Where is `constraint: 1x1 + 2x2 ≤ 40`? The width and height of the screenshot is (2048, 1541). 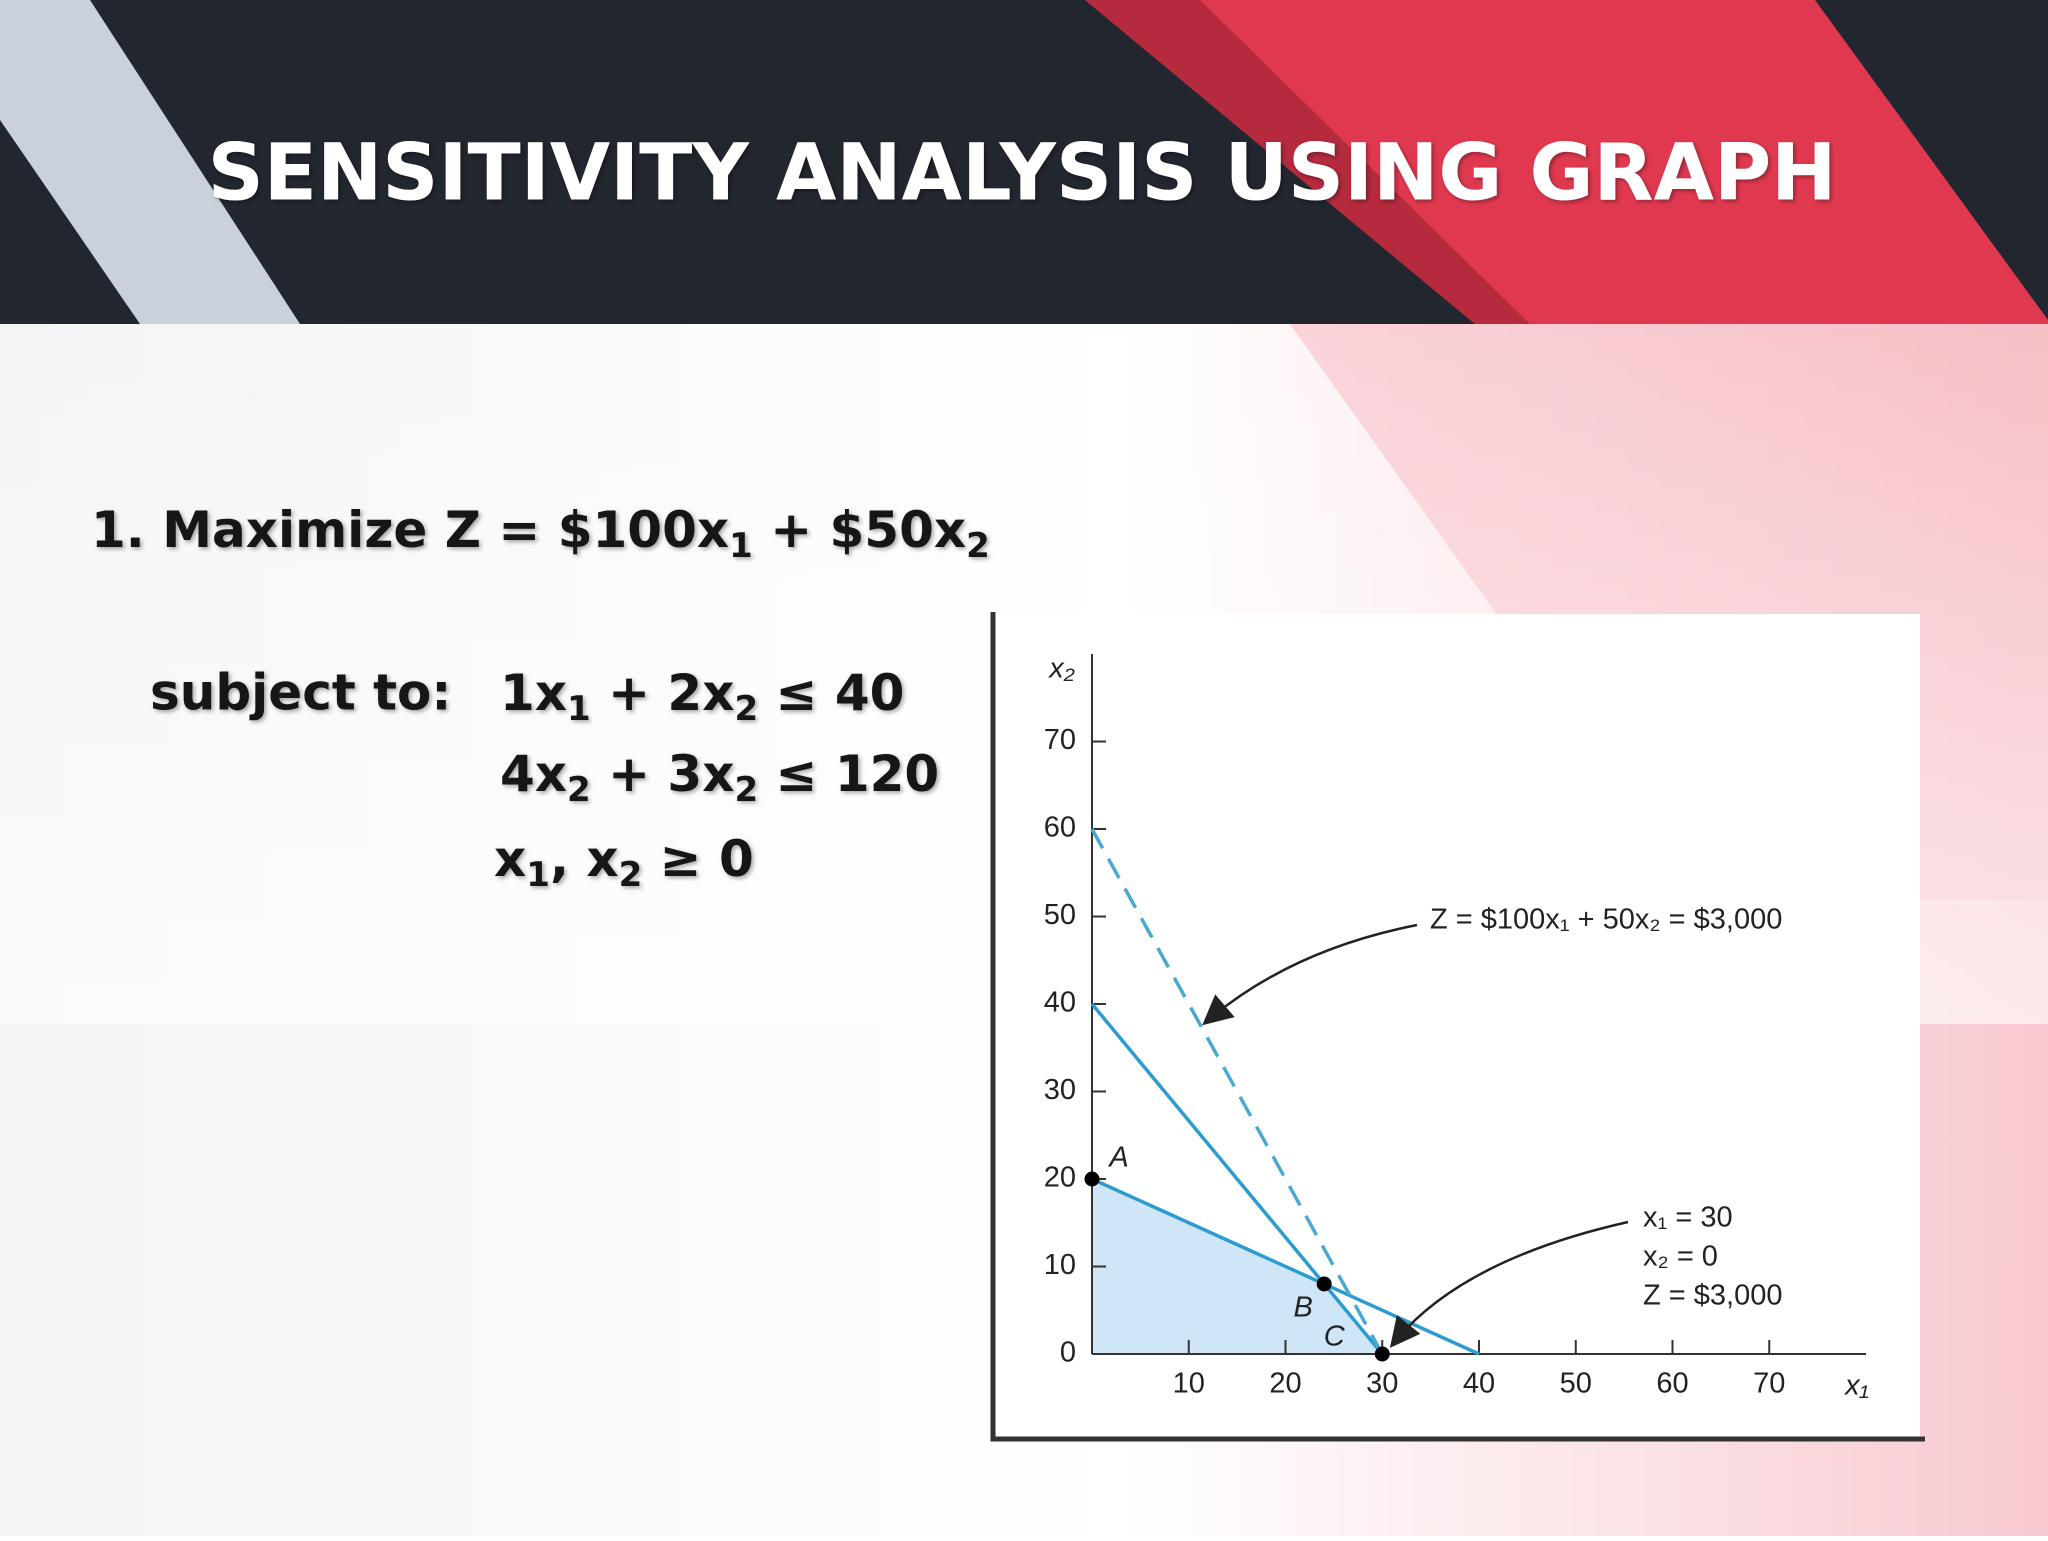
constraint: 1x1 + 2x2 ≤ 40 is located at coordinates (702, 696).